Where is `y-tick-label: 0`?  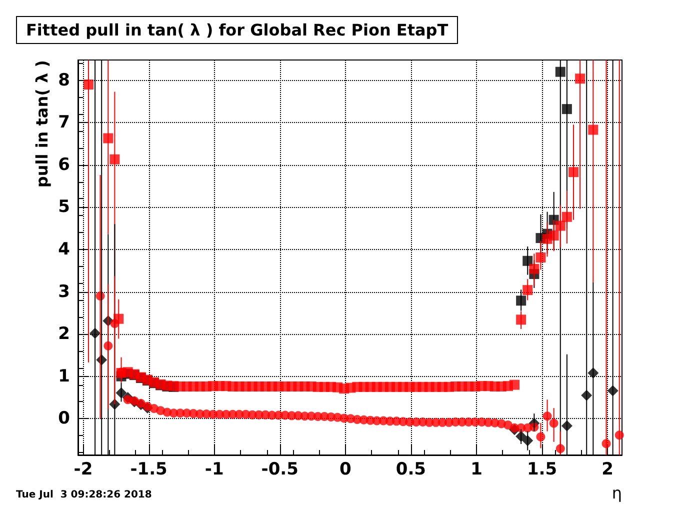
y-tick-label: 0 is located at coordinates (64, 418).